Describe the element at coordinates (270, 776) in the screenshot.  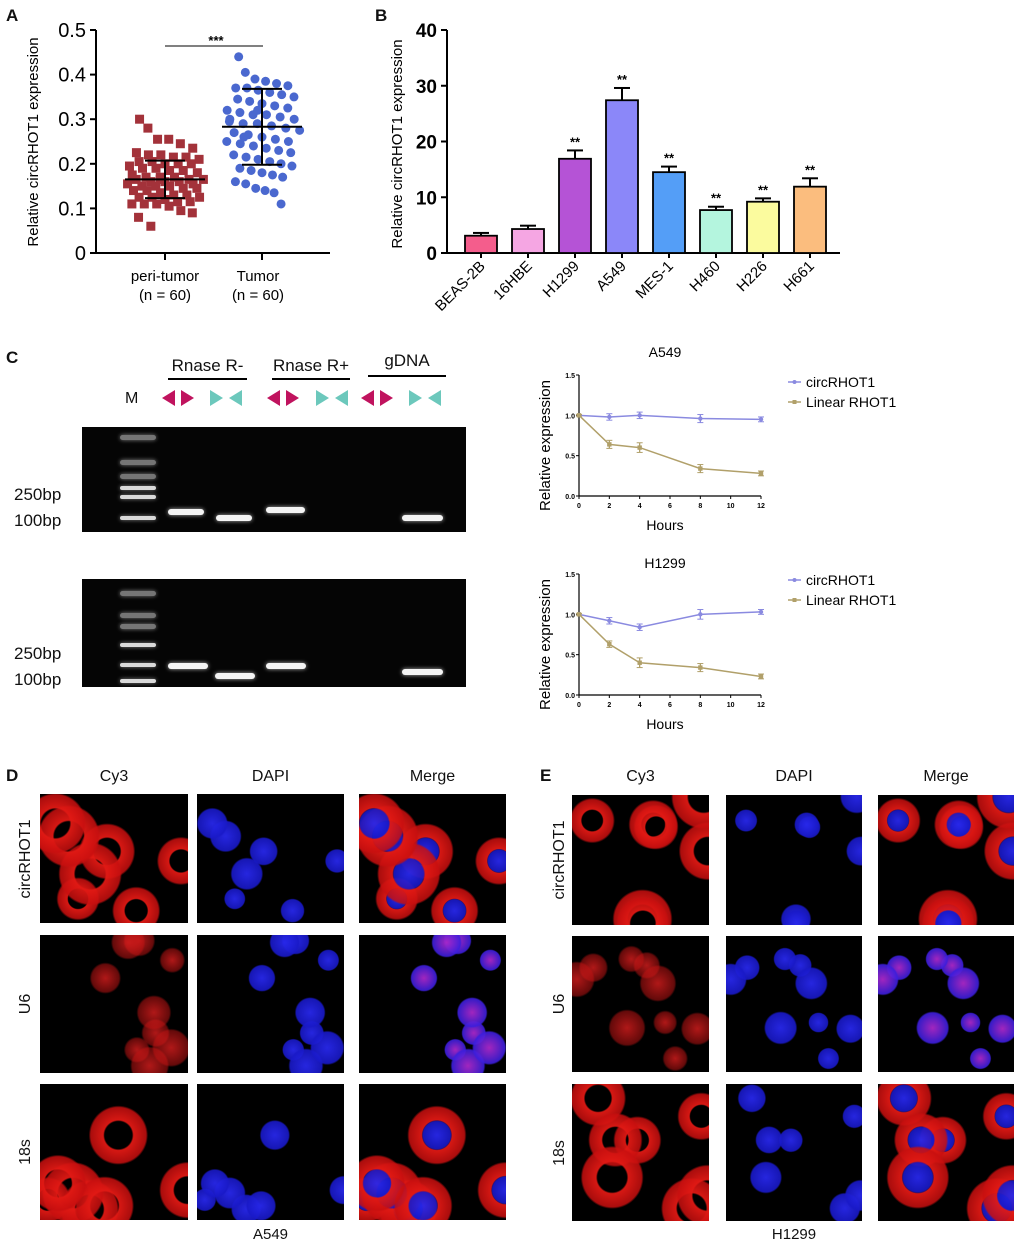
I see `column-label-dapi: DAPI` at that location.